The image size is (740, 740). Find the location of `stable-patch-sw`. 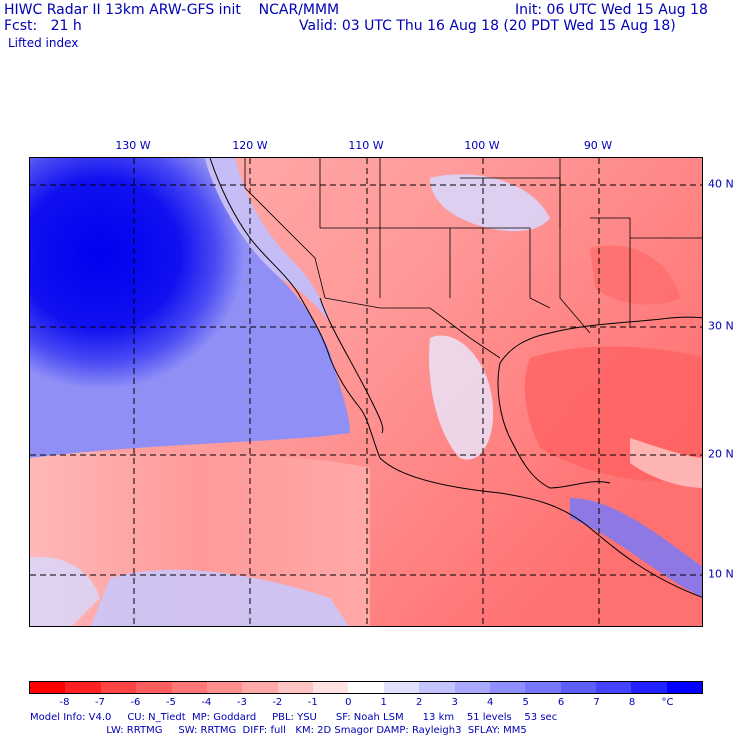

stable-patch-sw is located at coordinates (65, 591).